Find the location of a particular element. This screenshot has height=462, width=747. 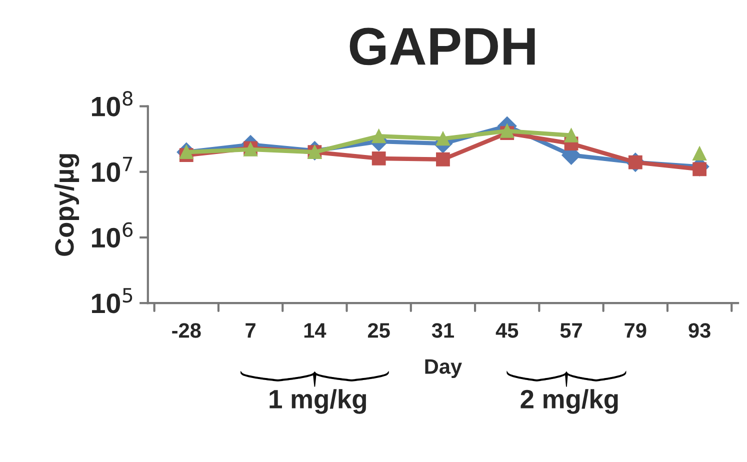

y-tick-label: 10$^{8}$ is located at coordinates (112, 103).